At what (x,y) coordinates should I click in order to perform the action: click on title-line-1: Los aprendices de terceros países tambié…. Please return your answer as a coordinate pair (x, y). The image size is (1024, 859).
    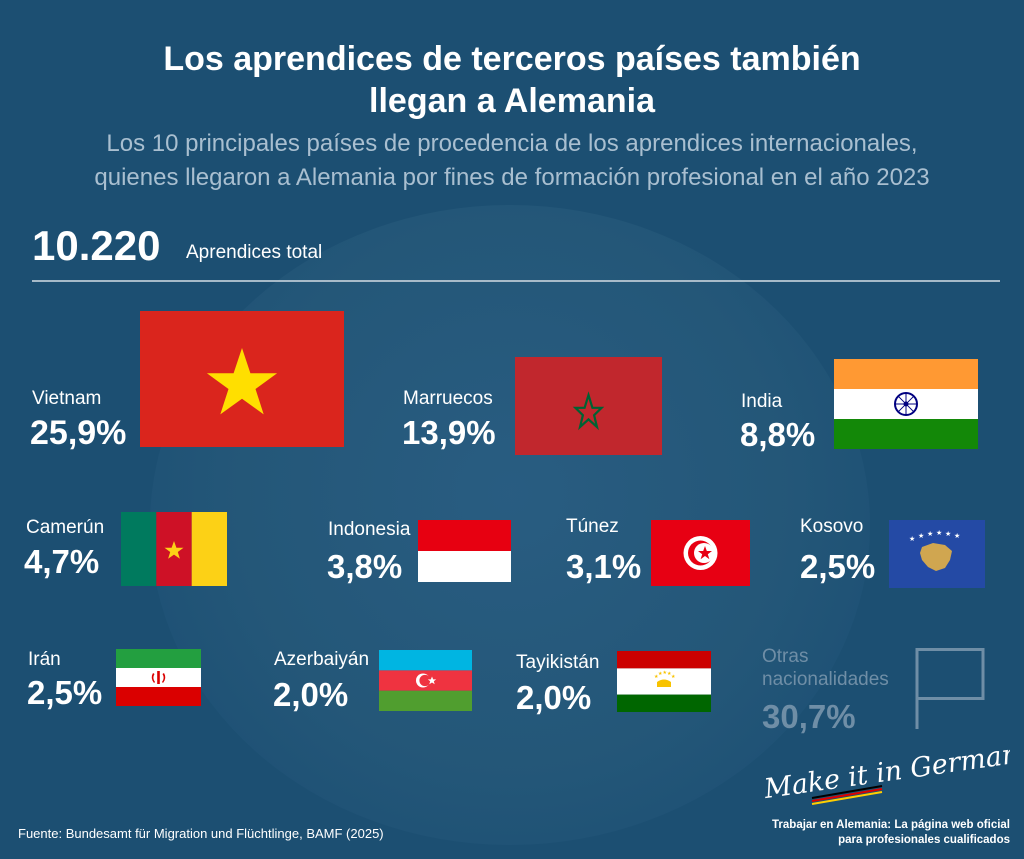
    Looking at the image, I should click on (512, 59).